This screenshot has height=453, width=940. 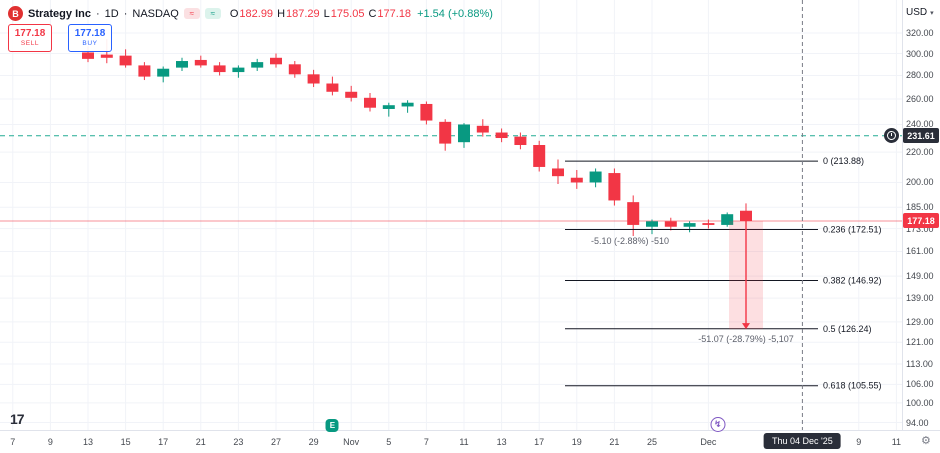 What do you see at coordinates (708, 442) in the screenshot?
I see `time-tick-label: Dec` at bounding box center [708, 442].